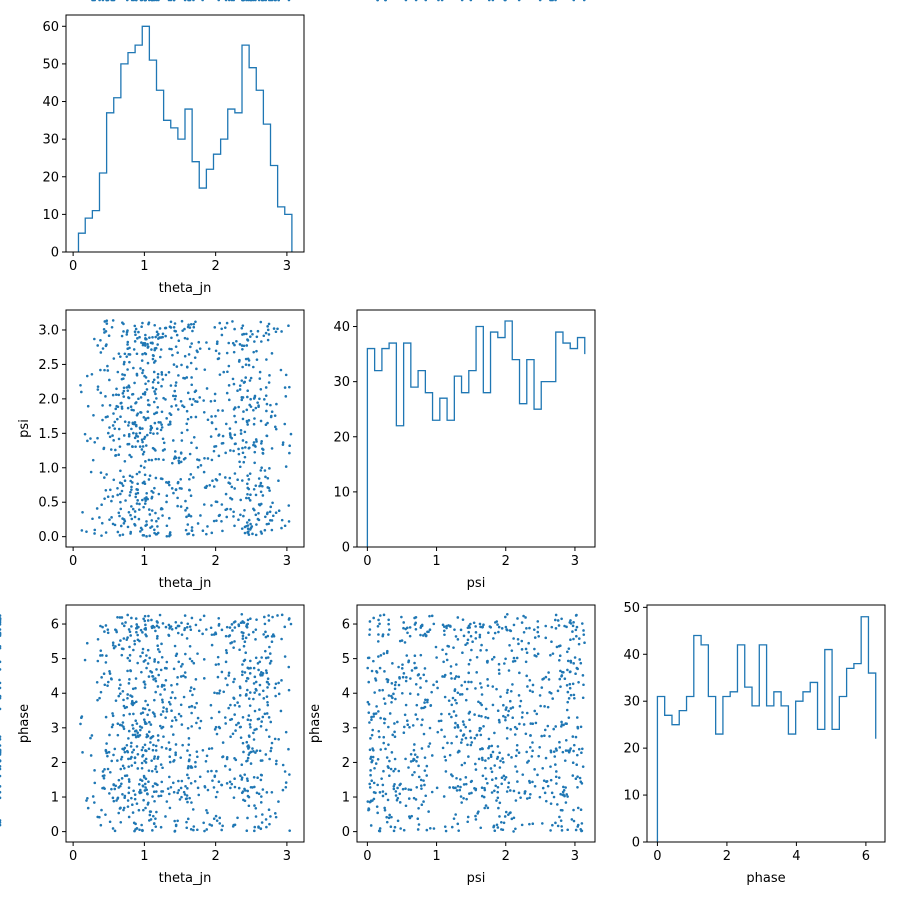 The width and height of the screenshot is (900, 900). What do you see at coordinates (765, 878) in the screenshot?
I see `x-axis-label: phase` at bounding box center [765, 878].